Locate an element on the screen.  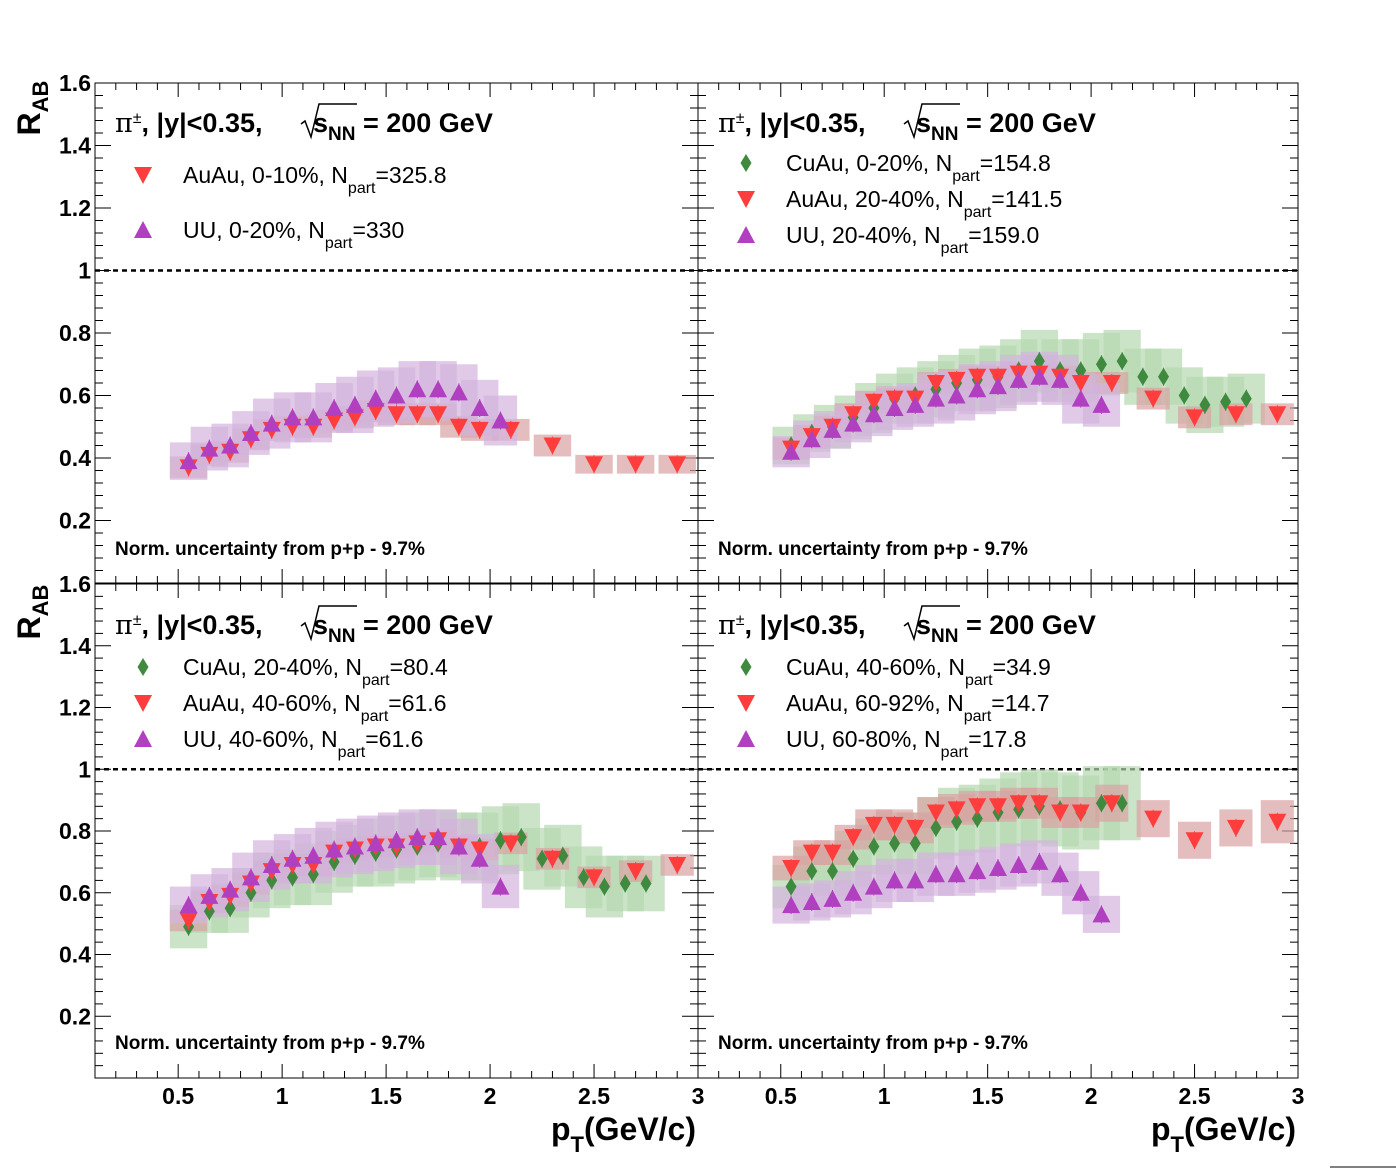
title-gev: = 200 GeV is located at coordinates (423, 123).